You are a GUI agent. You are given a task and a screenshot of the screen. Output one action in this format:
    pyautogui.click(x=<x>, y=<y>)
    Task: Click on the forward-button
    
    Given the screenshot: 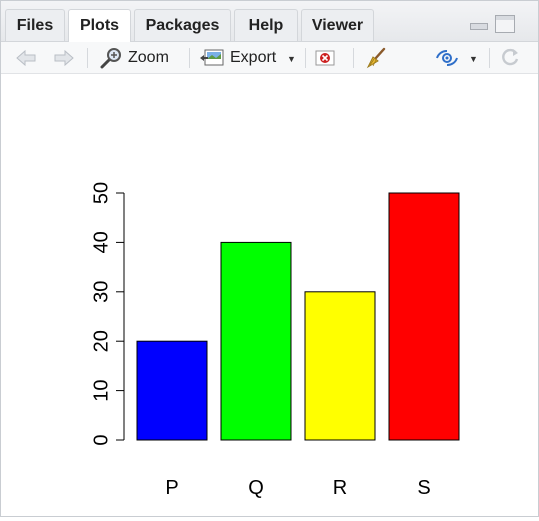 What is the action you would take?
    pyautogui.click(x=64, y=58)
    